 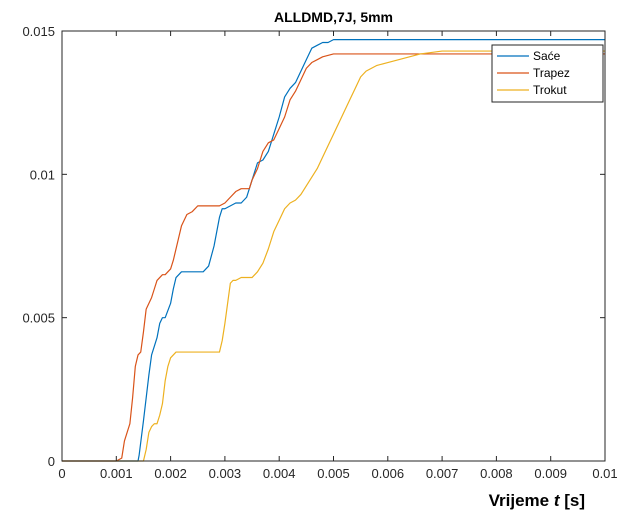 What do you see at coordinates (38, 31) in the screenshot?
I see `y-tick-label: 0.015` at bounding box center [38, 31].